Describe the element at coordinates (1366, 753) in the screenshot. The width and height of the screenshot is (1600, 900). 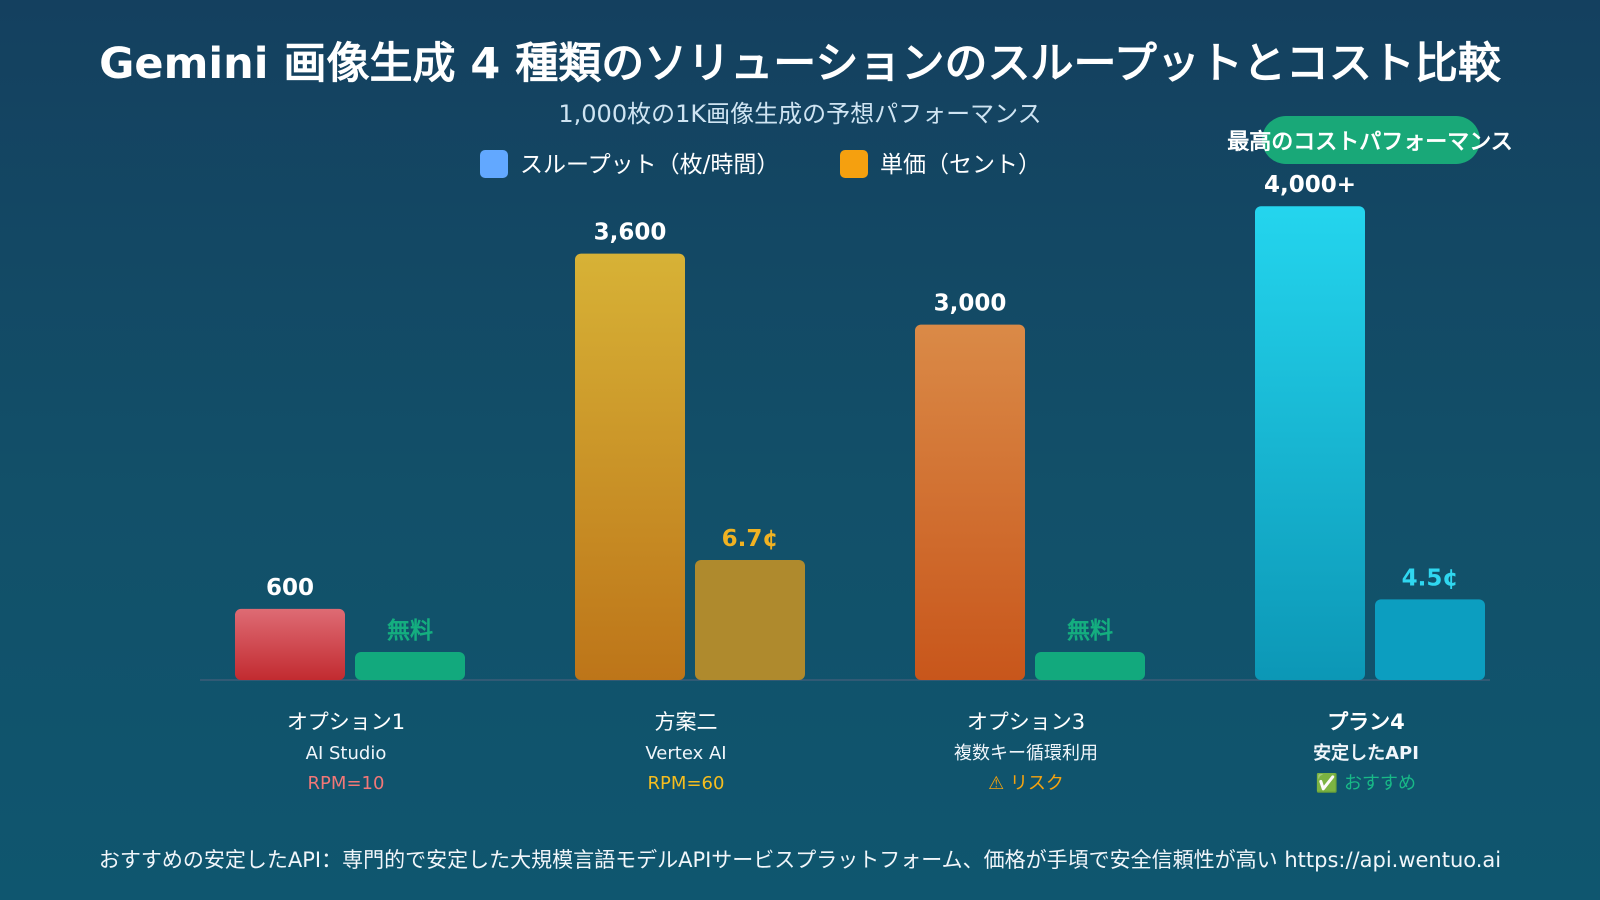
I see `category-subtitle-4: 安定したAPI` at that location.